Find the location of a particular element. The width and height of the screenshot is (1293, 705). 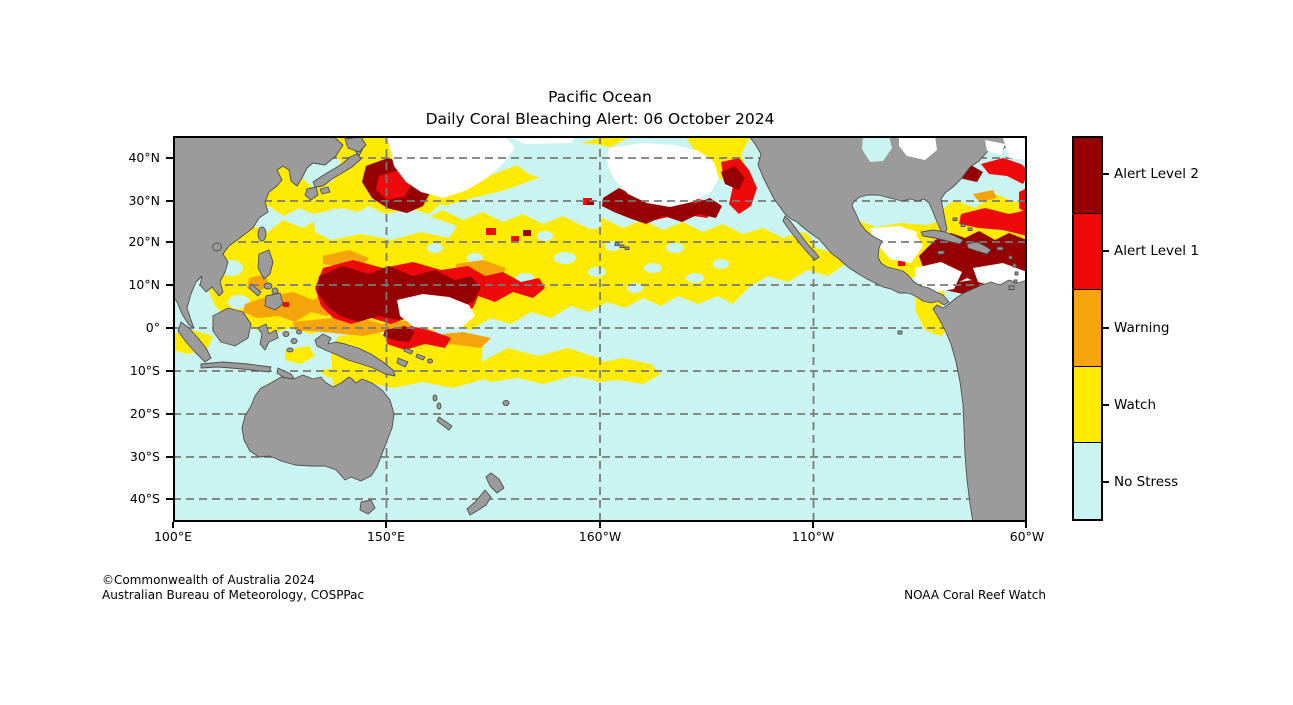

xtick-150e: 150°E is located at coordinates (385, 536).